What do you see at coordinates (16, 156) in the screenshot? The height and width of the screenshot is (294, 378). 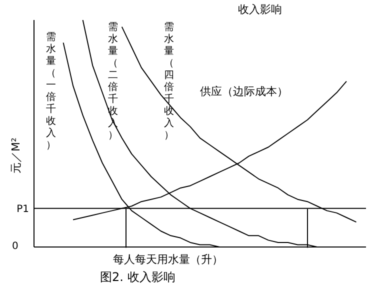 I see `y-axis-title: 元／M²` at bounding box center [16, 156].